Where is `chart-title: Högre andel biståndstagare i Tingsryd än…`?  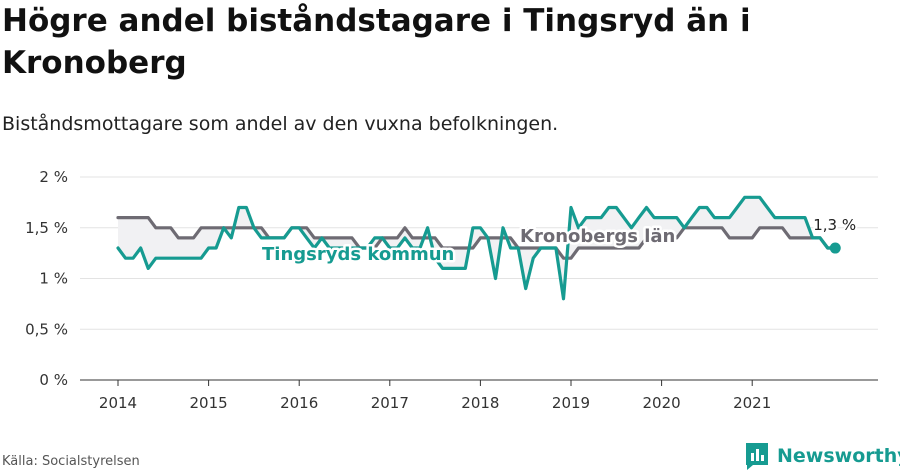 chart-title: Högre andel biståndstagare i Tingsryd än… is located at coordinates (376, 42).